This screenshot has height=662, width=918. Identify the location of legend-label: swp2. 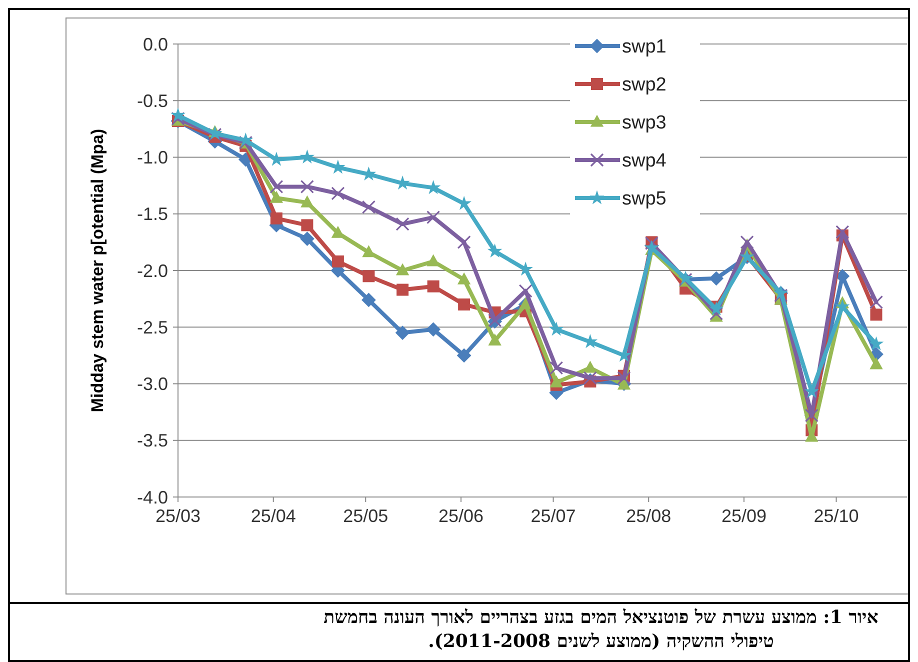
(644, 85).